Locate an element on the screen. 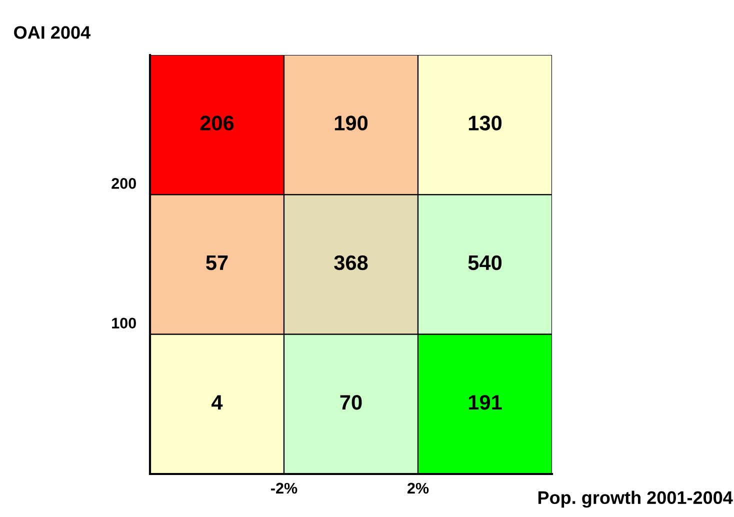 The height and width of the screenshot is (517, 734). data-label: 4 is located at coordinates (217, 402).